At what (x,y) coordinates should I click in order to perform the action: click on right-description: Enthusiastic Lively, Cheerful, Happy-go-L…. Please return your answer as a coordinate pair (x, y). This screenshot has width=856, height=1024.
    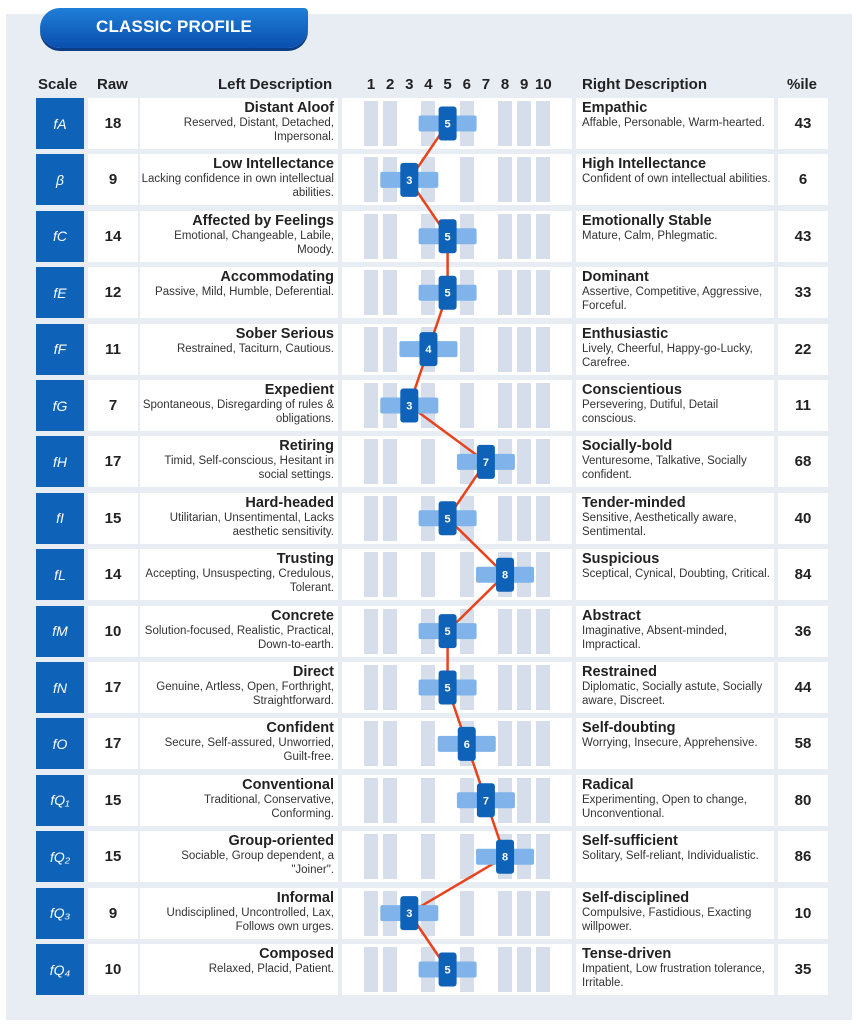
    Looking at the image, I should click on (675, 349).